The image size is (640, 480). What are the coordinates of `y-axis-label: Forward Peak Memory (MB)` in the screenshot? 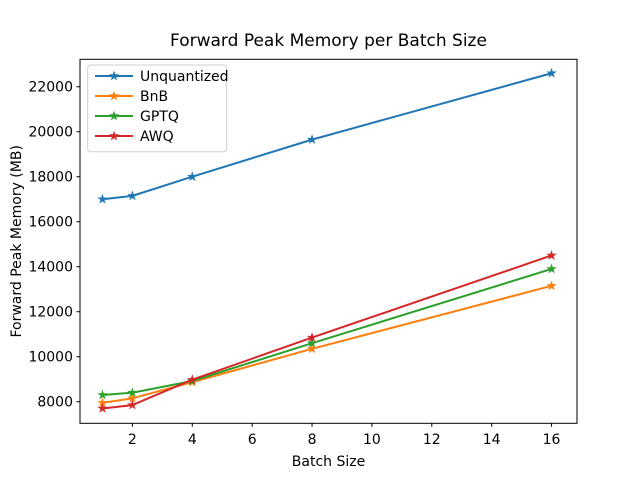 It's located at (17, 241).